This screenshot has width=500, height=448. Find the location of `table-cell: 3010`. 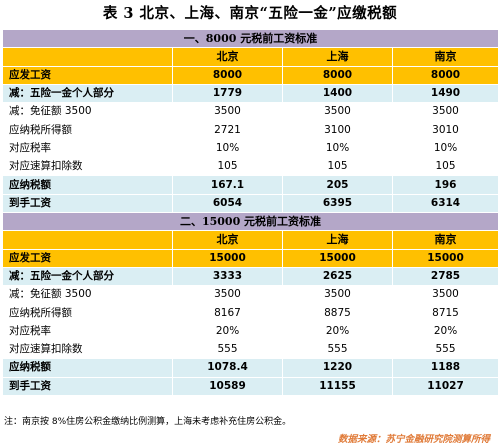

table-cell: 3010 is located at coordinates (445, 130).